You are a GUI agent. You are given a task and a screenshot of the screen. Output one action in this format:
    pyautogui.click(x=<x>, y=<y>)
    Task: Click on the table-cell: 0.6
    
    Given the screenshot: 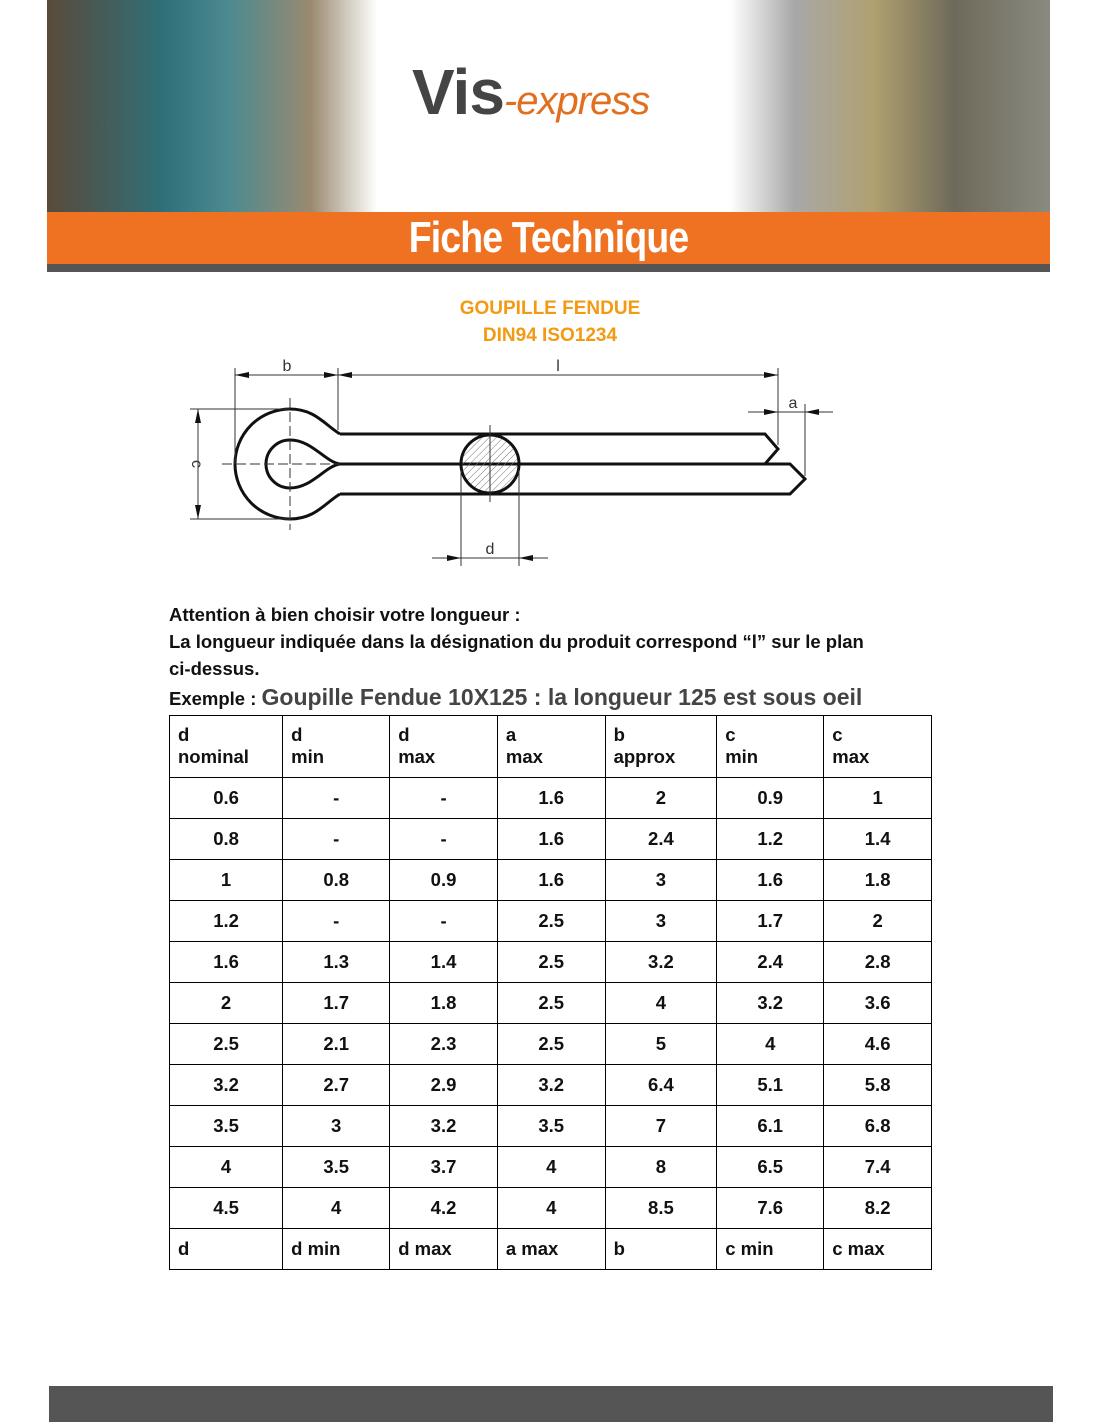 What is the action you would take?
    pyautogui.click(x=226, y=798)
    